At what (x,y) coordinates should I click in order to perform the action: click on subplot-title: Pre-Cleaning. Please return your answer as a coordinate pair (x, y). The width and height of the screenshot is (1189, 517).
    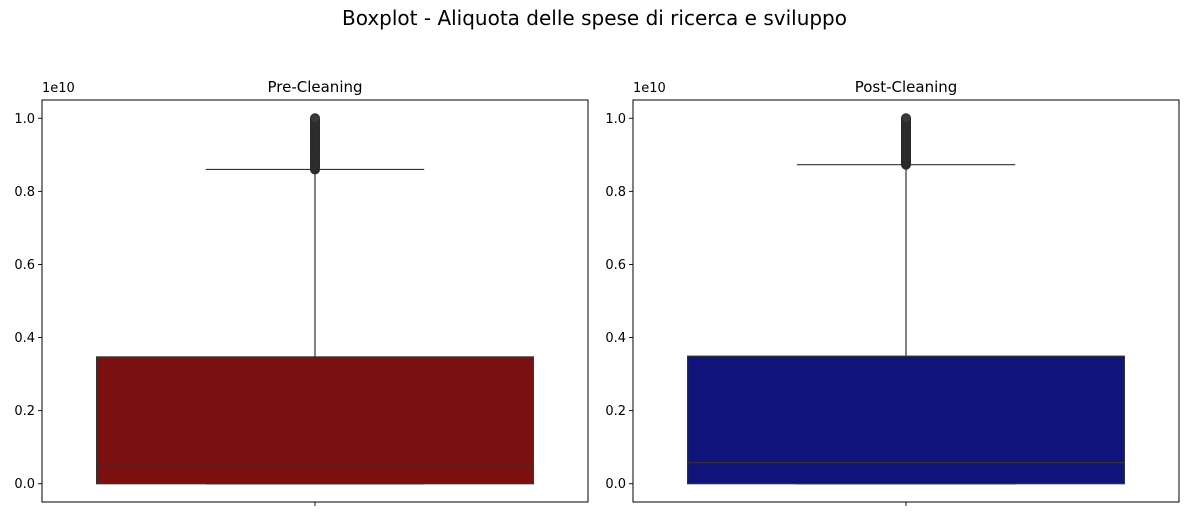
    Looking at the image, I should click on (314, 87).